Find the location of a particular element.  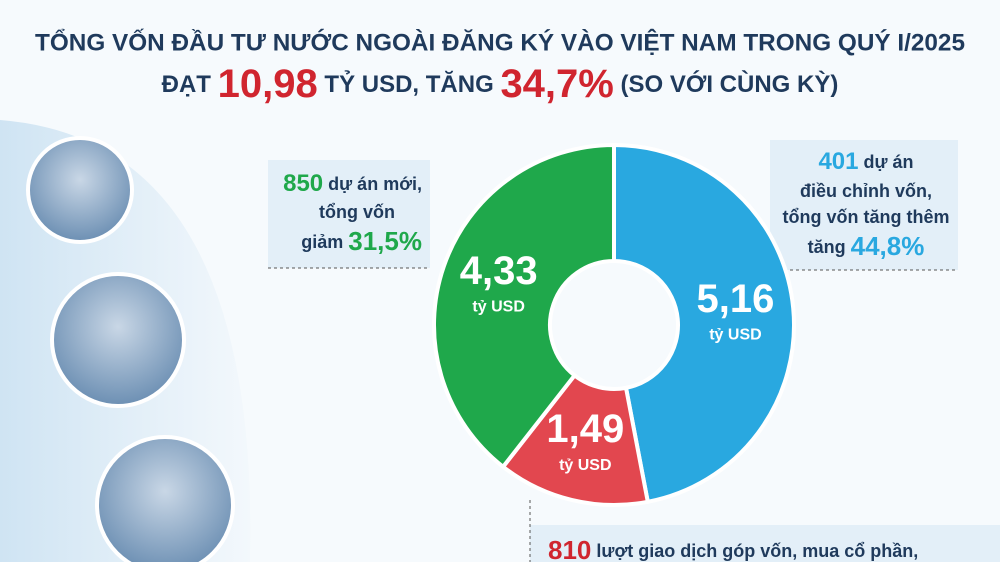

annotation-change: 31,5% is located at coordinates (385, 241).